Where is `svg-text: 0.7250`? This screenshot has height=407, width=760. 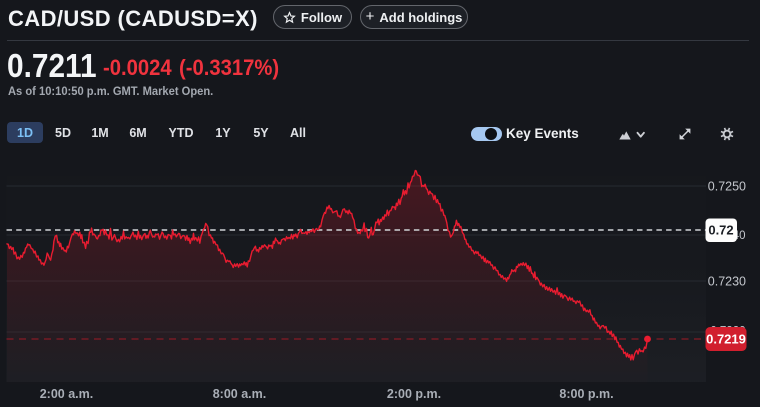 svg-text: 0.7250 is located at coordinates (727, 187).